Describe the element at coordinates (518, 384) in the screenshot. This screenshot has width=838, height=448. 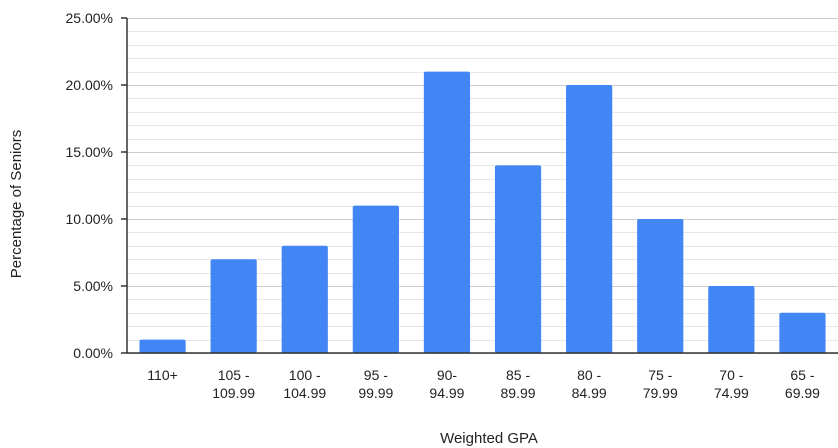
I see `x-tick-label: 85 - 89.99` at that location.